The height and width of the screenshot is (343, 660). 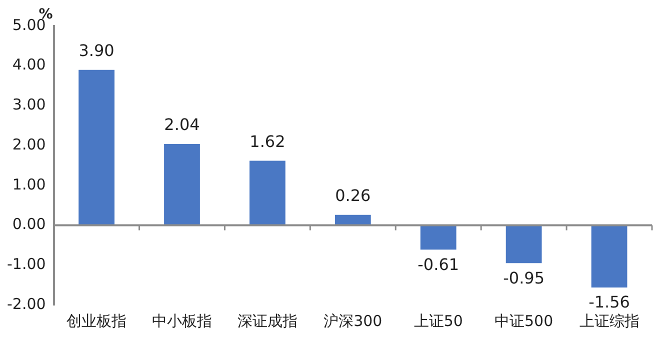 What do you see at coordinates (26, 264) in the screenshot?
I see `y-tick-label: -1.00` at bounding box center [26, 264].